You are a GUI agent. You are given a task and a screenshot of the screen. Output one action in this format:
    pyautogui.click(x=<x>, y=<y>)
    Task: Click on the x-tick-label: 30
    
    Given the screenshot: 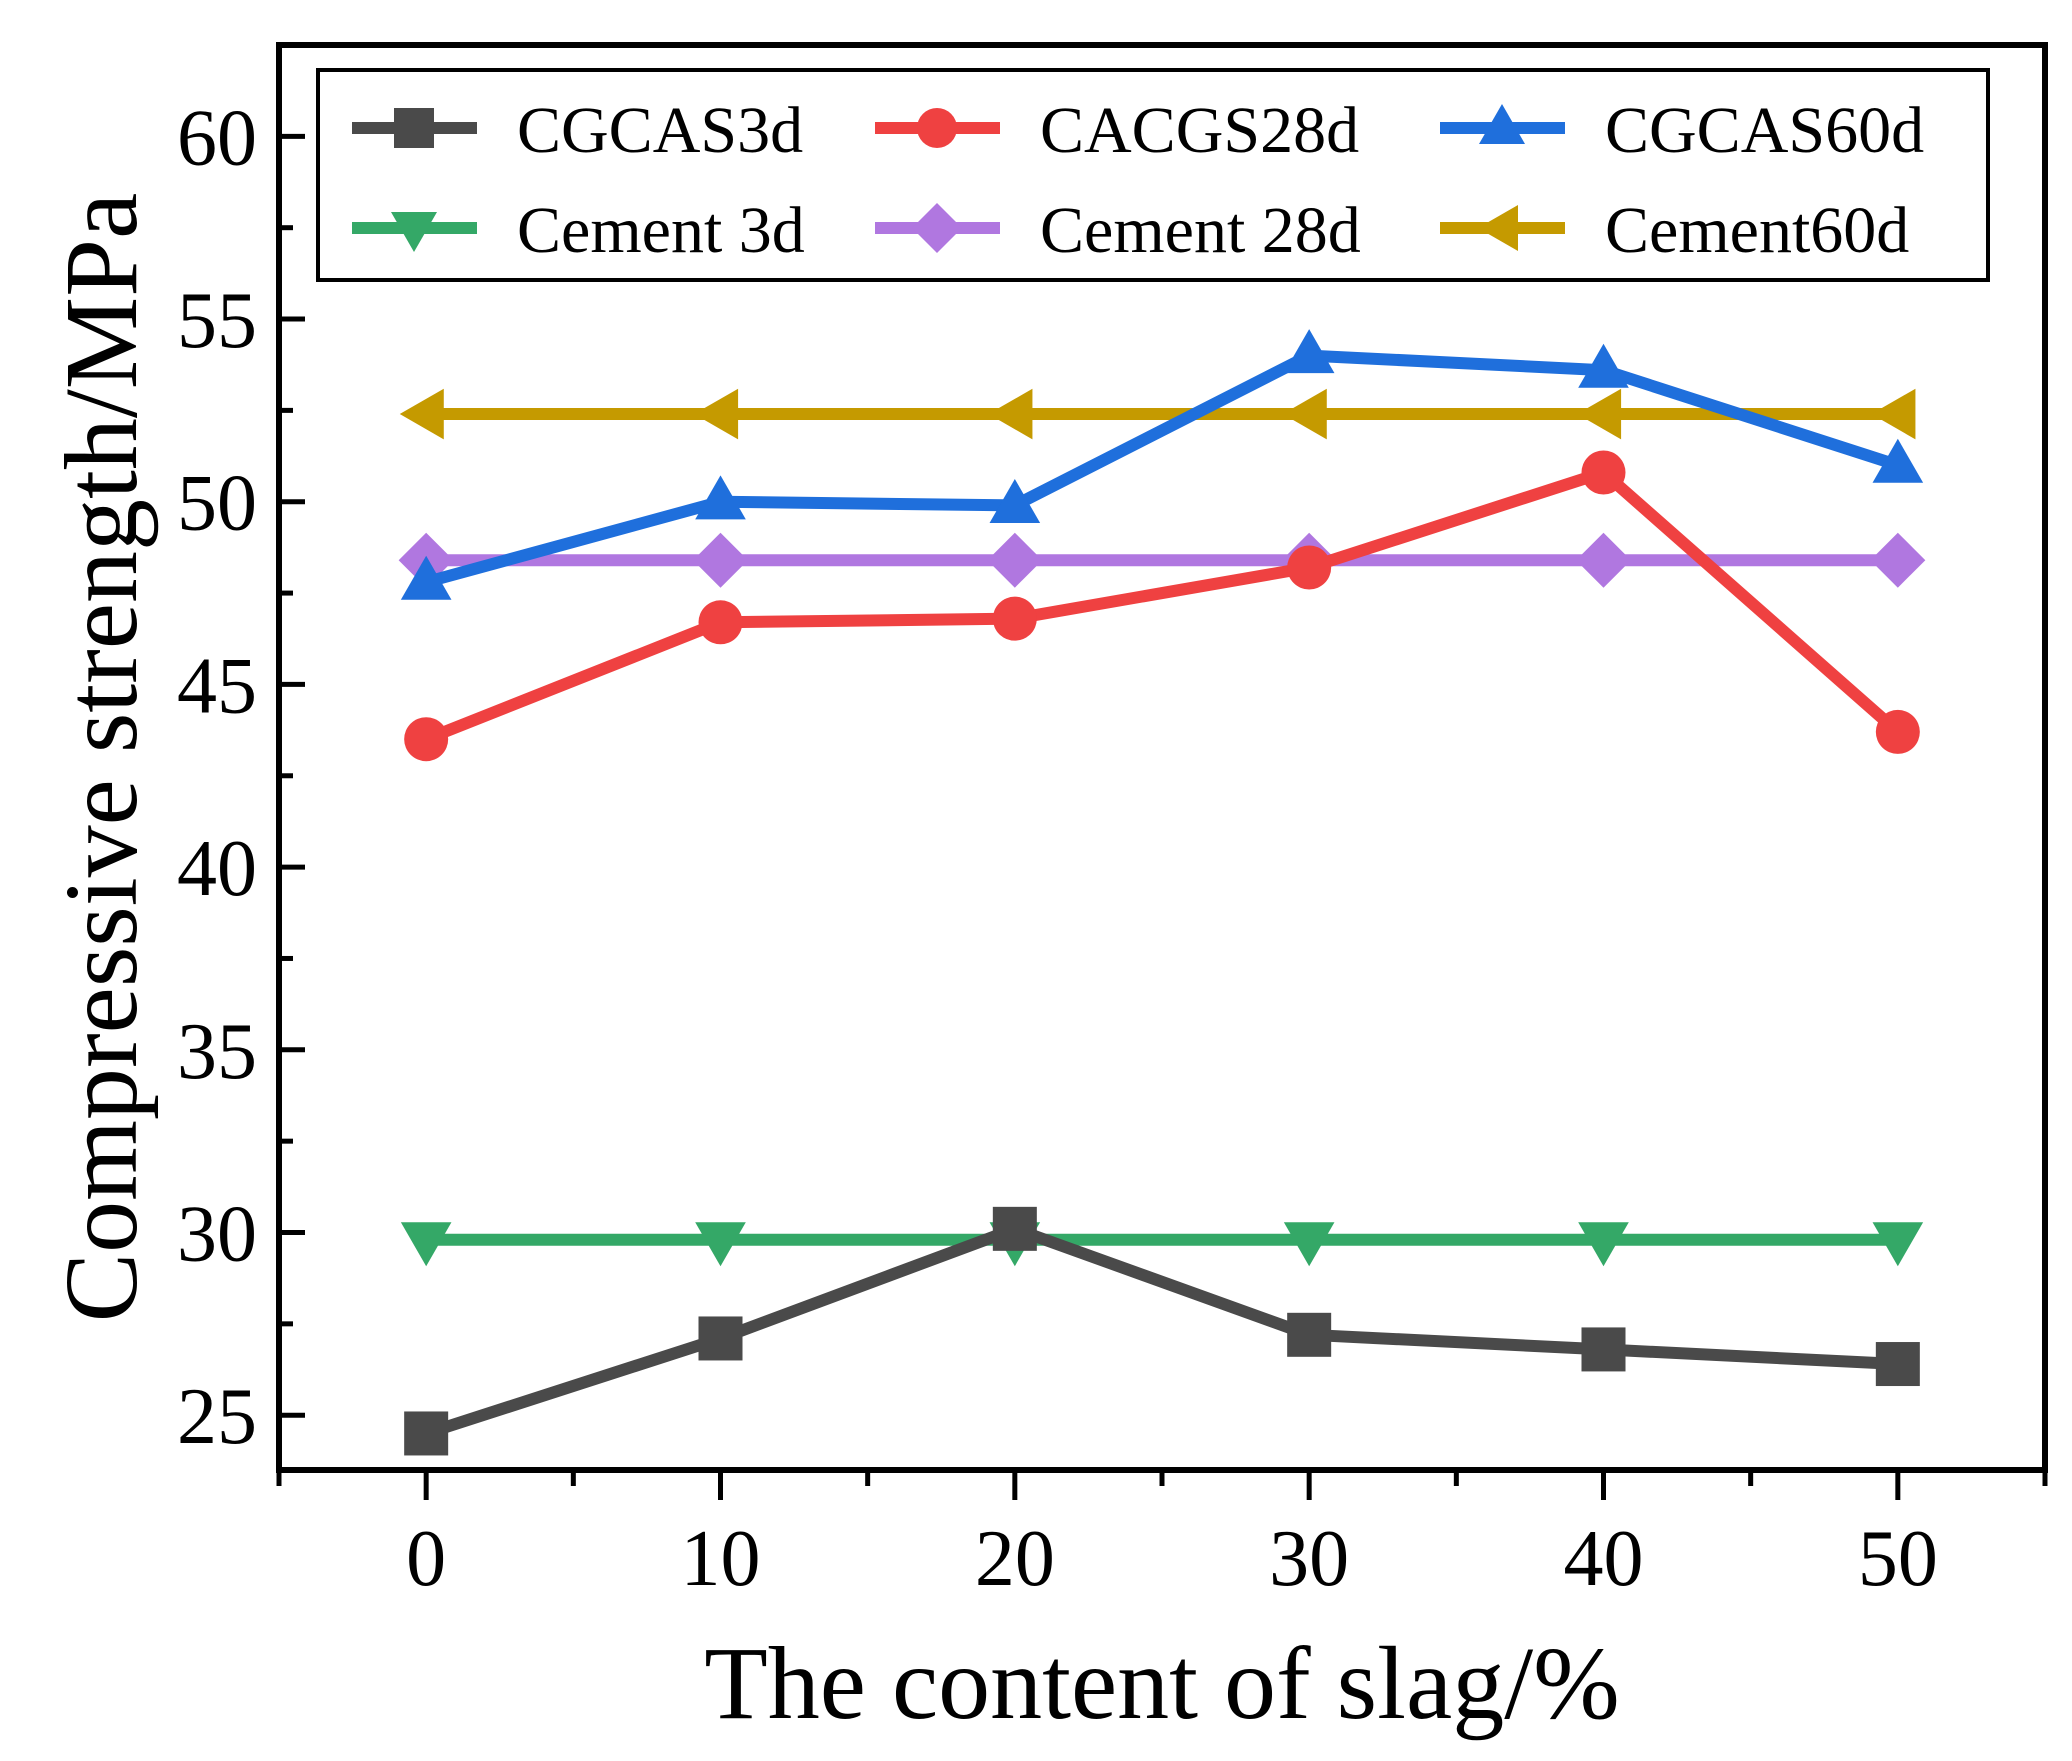 What is the action you would take?
    pyautogui.click(x=1309, y=1559)
    